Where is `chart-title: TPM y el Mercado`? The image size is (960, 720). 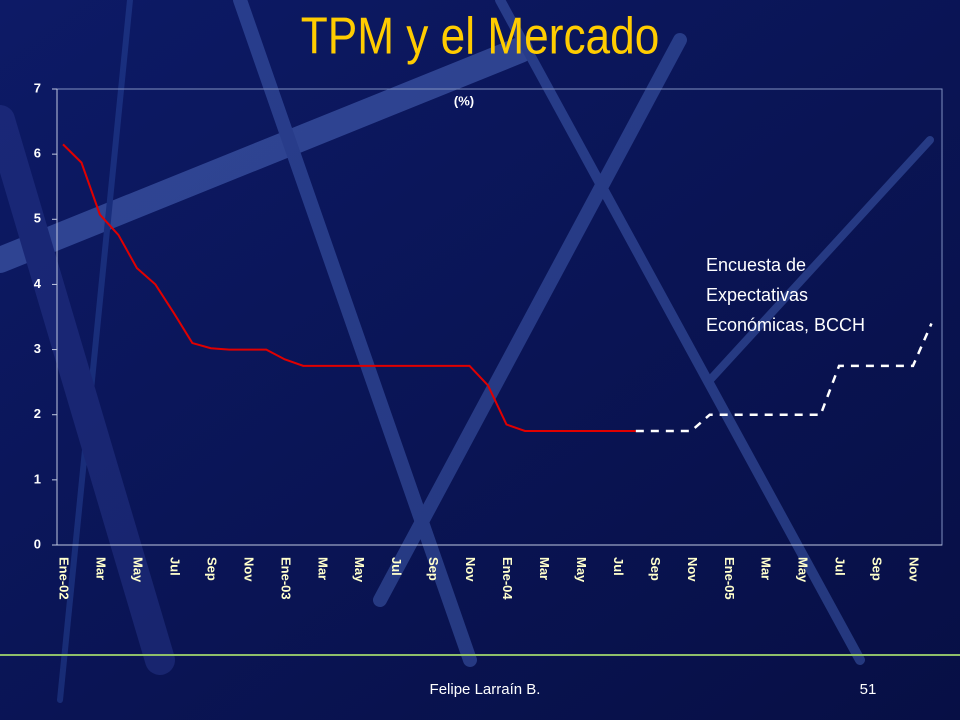 chart-title: TPM y el Mercado is located at coordinates (480, 36).